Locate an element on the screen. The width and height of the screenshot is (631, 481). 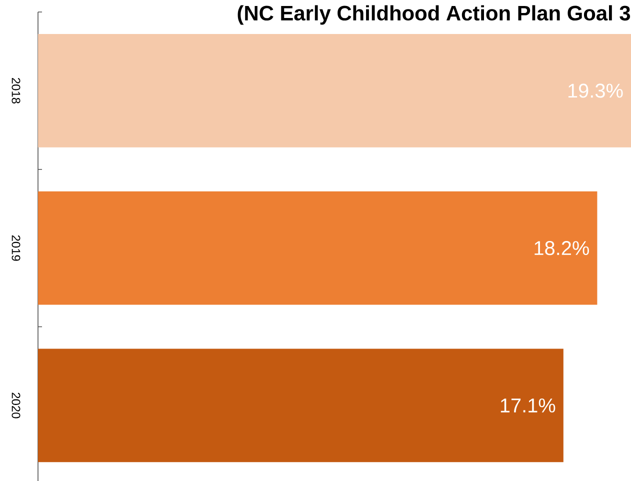
chart-title: (NC Early Childhood Action Plan Goal 3 is located at coordinates (434, 15).